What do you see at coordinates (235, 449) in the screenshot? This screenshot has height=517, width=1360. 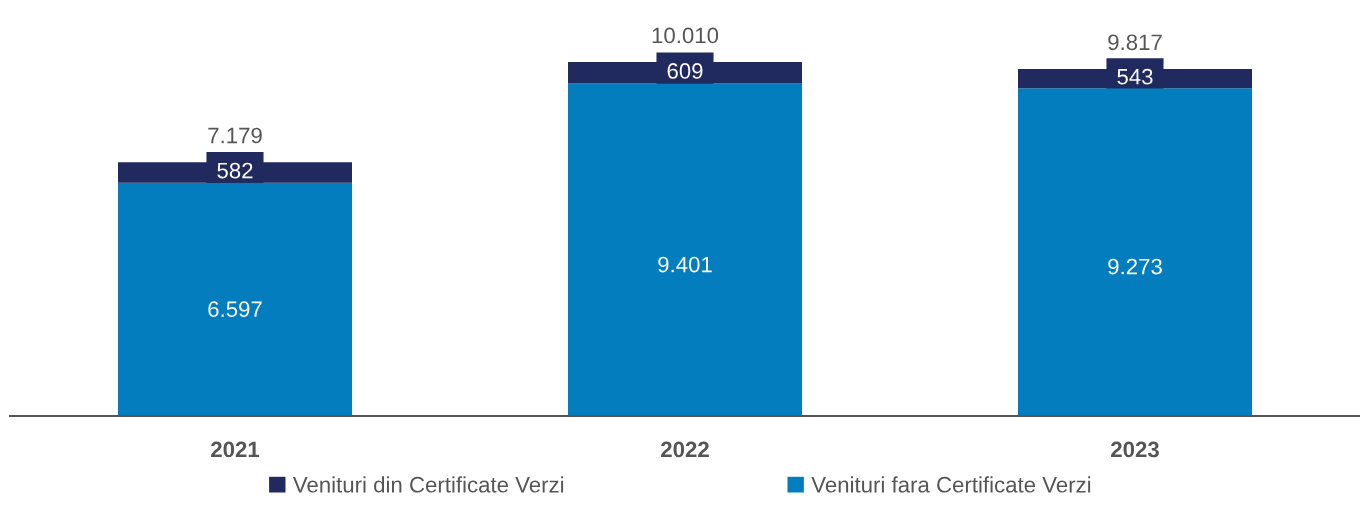 I see `x-tick-label: 2021` at bounding box center [235, 449].